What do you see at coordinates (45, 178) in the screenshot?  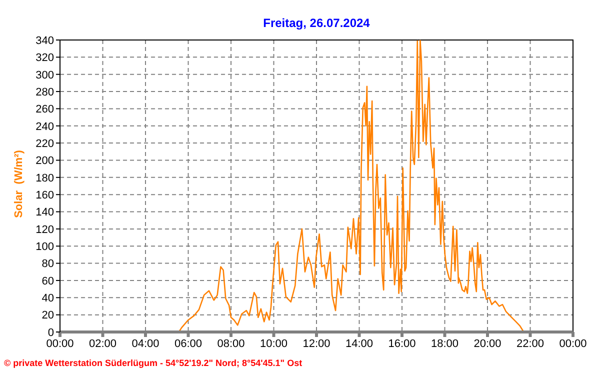 I see `y-tick-label: 180` at bounding box center [45, 178].